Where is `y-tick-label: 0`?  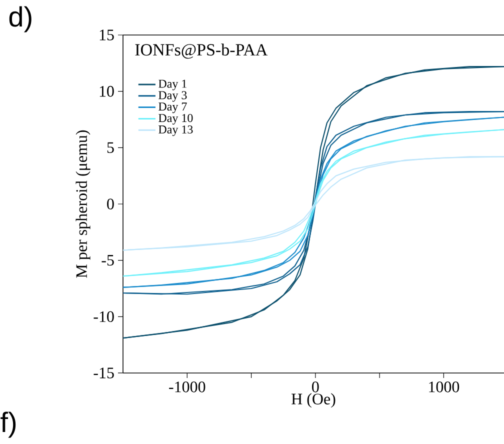 y-tick-label: 0 is located at coordinates (110, 204).